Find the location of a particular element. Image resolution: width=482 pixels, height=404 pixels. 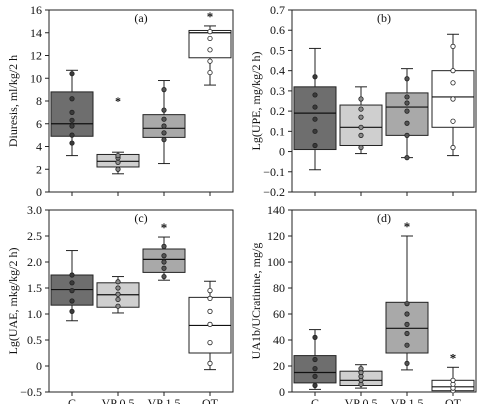

y-tick-label: 80 is located at coordinates (279, 288).